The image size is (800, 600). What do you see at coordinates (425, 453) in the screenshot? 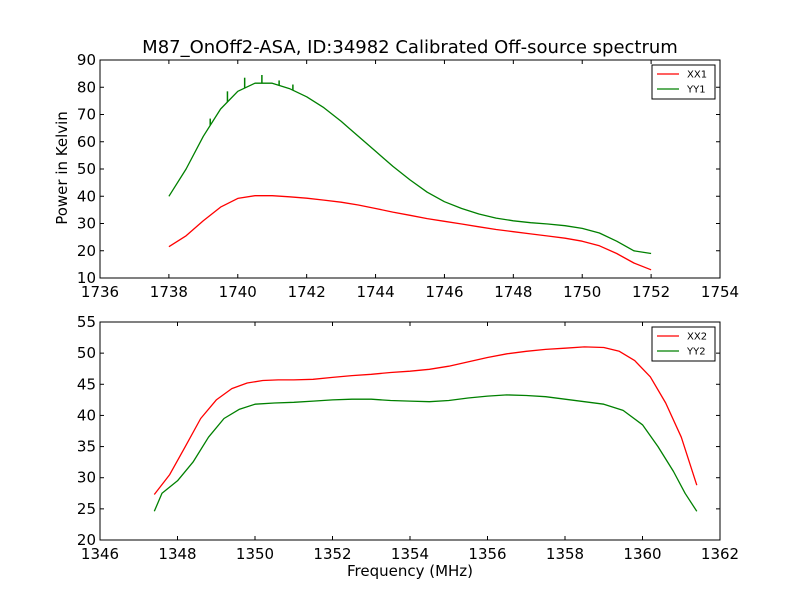
I see `bottom-series-line-yy2` at bounding box center [425, 453].